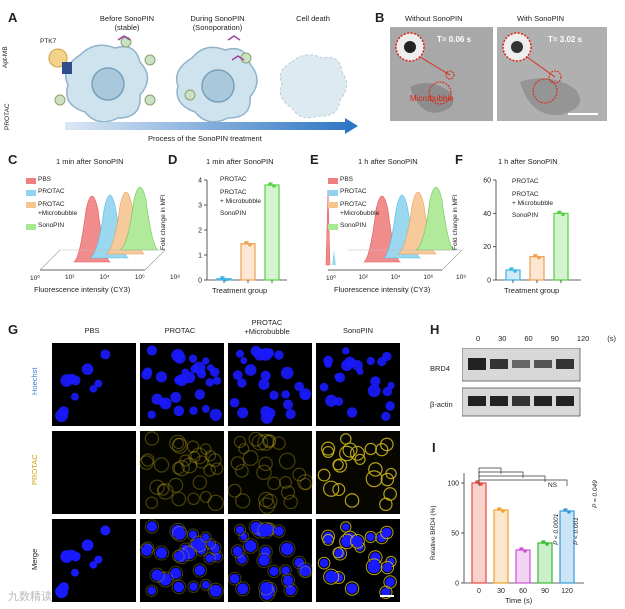  Describe the element at coordinates (13, 159) in the screenshot. I see `panel-c-label: C` at that location.